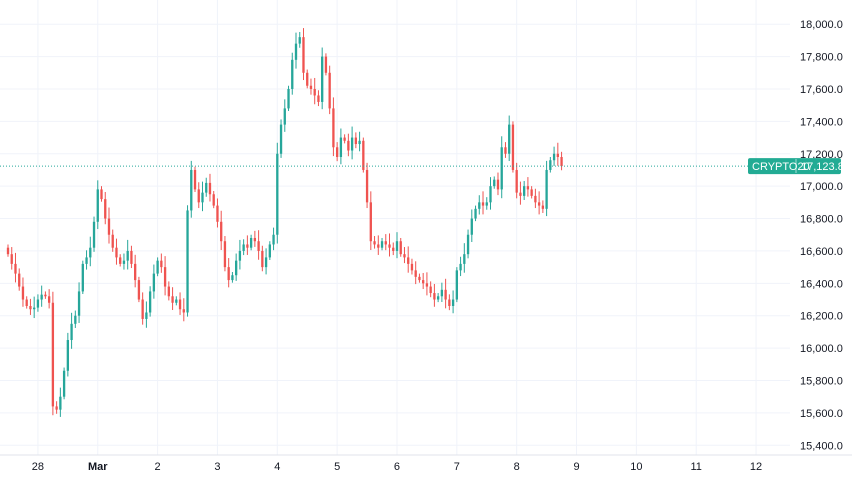 Image resolution: width=852 pixels, height=485 pixels. I want to click on x-tick-label: 4, so click(277, 467).